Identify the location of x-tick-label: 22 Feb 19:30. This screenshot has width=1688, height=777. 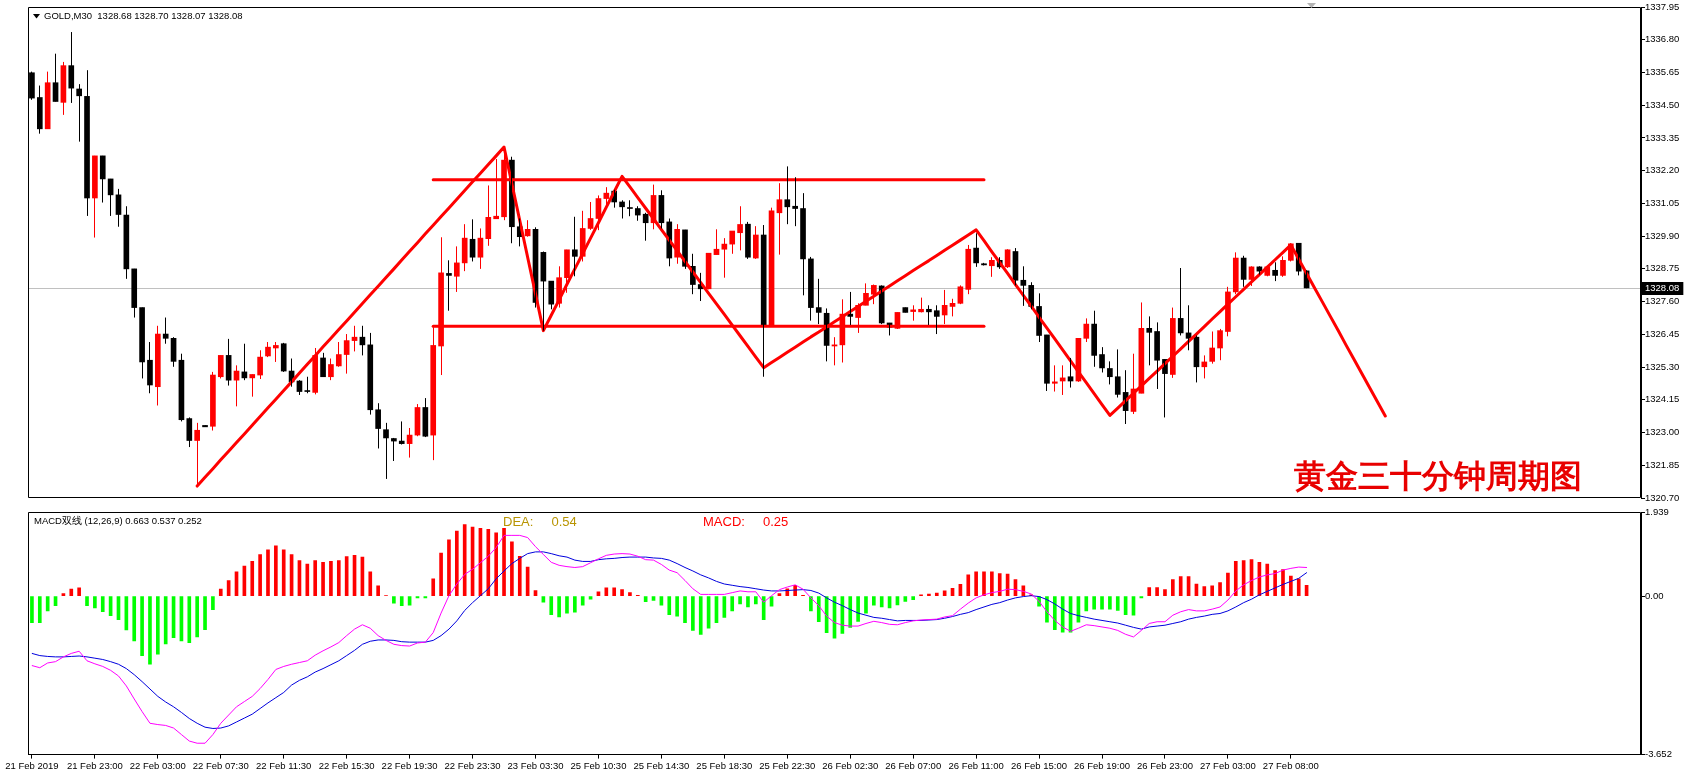
(409, 765).